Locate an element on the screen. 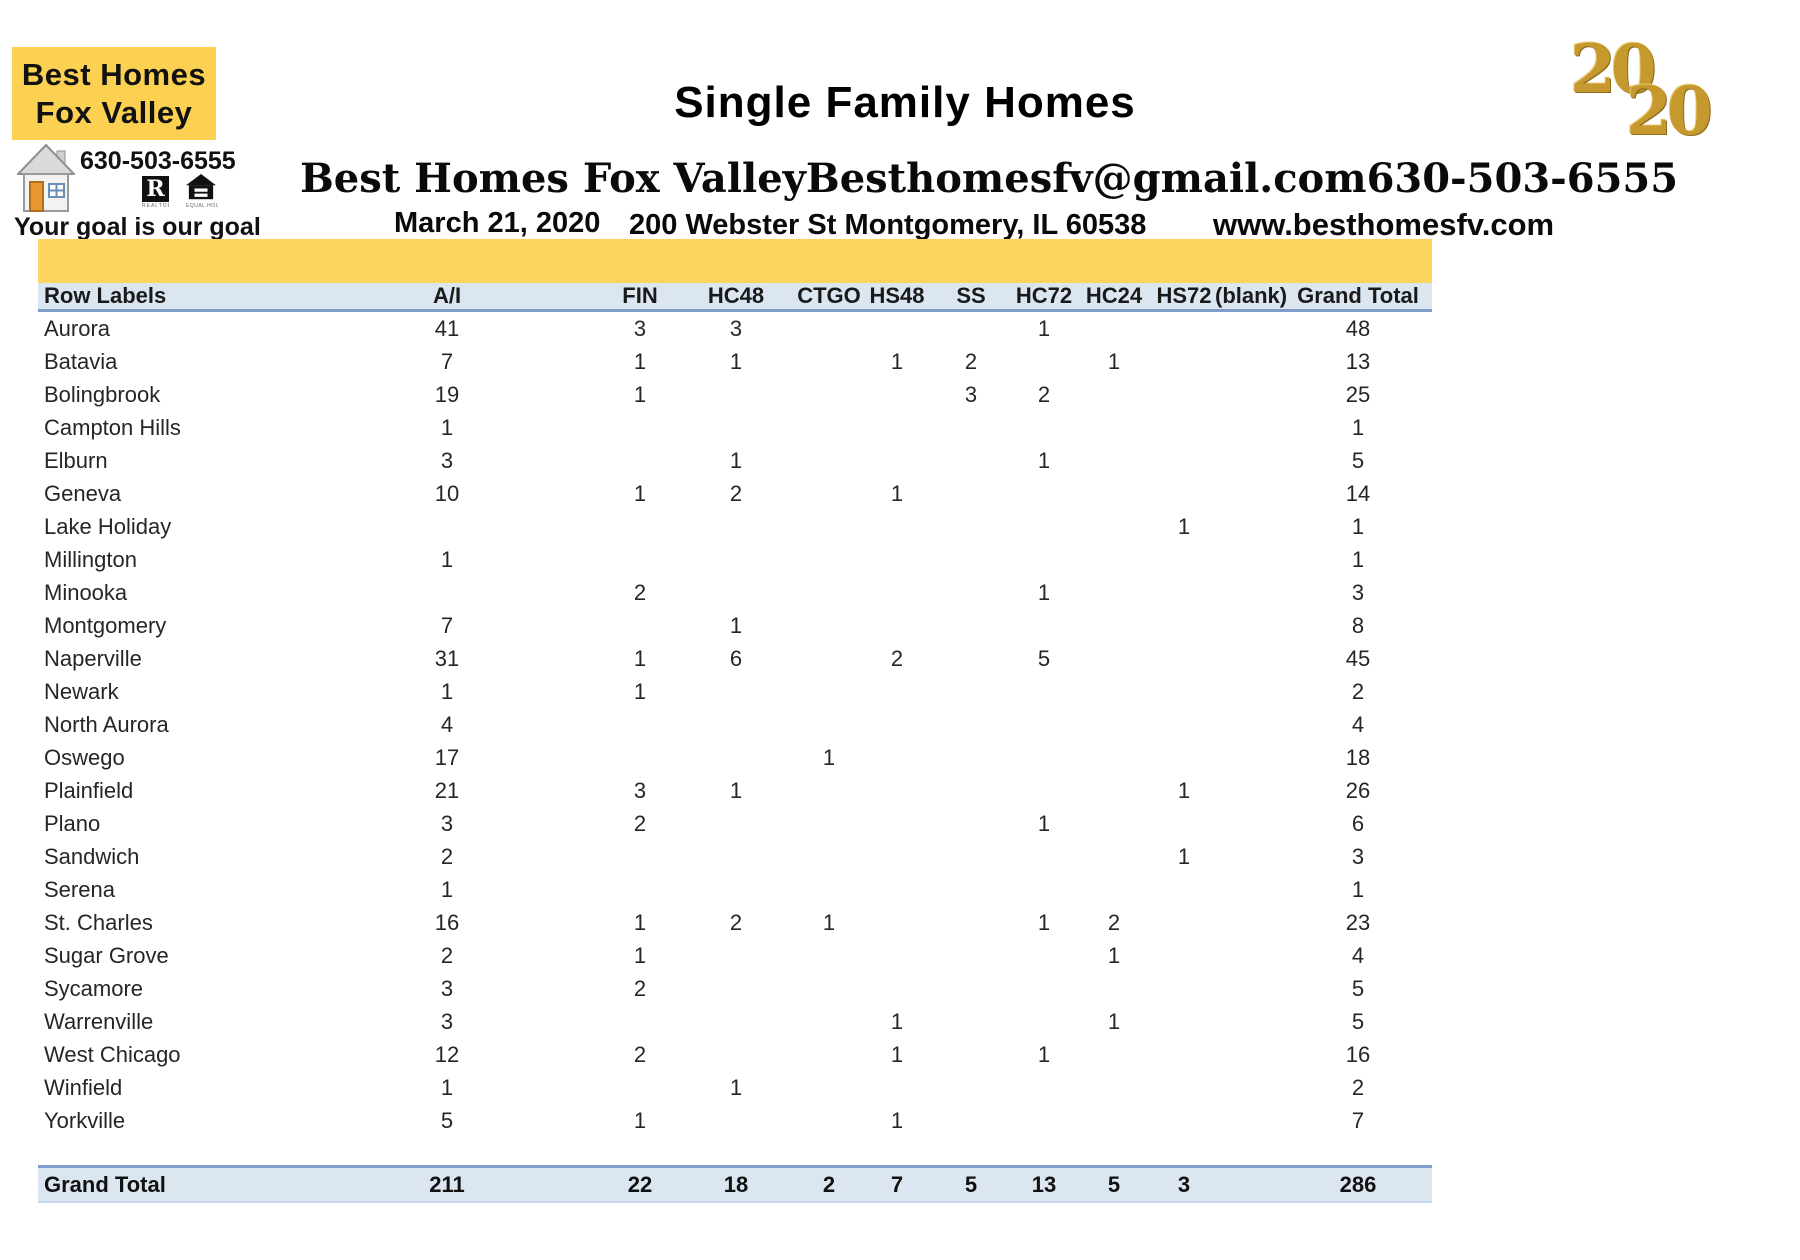 This screenshot has height=1260, width=1800. table-row: Campton Hills 1 1 is located at coordinates (735, 427).